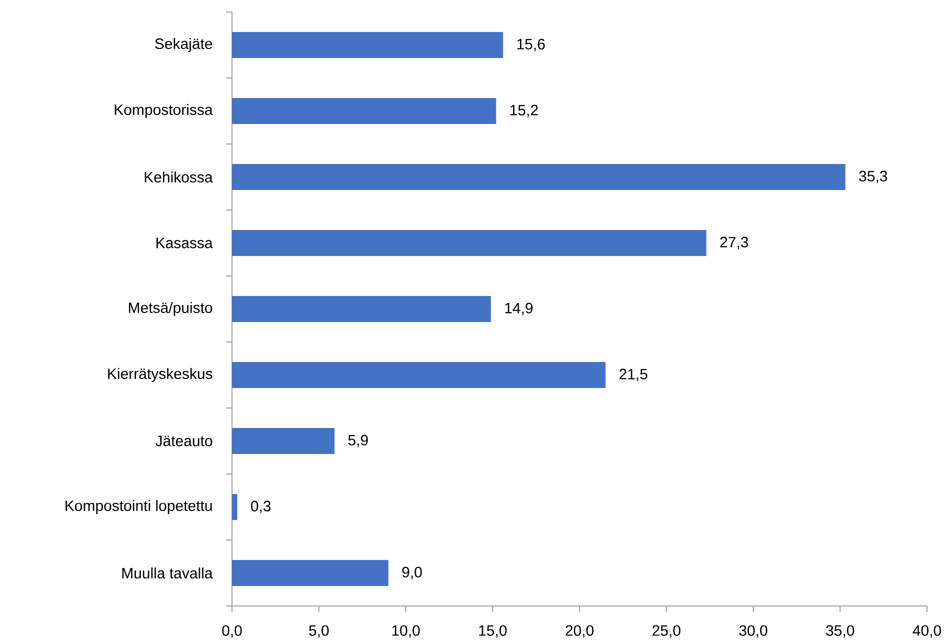 The image size is (948, 643). What do you see at coordinates (163, 111) in the screenshot?
I see `y-tick-label: Kompostorissa` at bounding box center [163, 111].